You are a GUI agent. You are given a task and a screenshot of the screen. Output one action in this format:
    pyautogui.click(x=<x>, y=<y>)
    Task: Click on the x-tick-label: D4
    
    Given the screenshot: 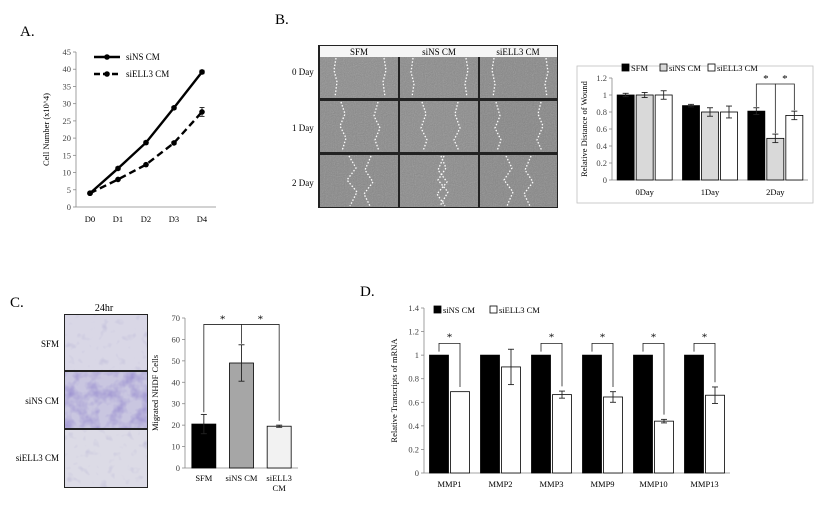 What is the action you would take?
    pyautogui.click(x=202, y=219)
    